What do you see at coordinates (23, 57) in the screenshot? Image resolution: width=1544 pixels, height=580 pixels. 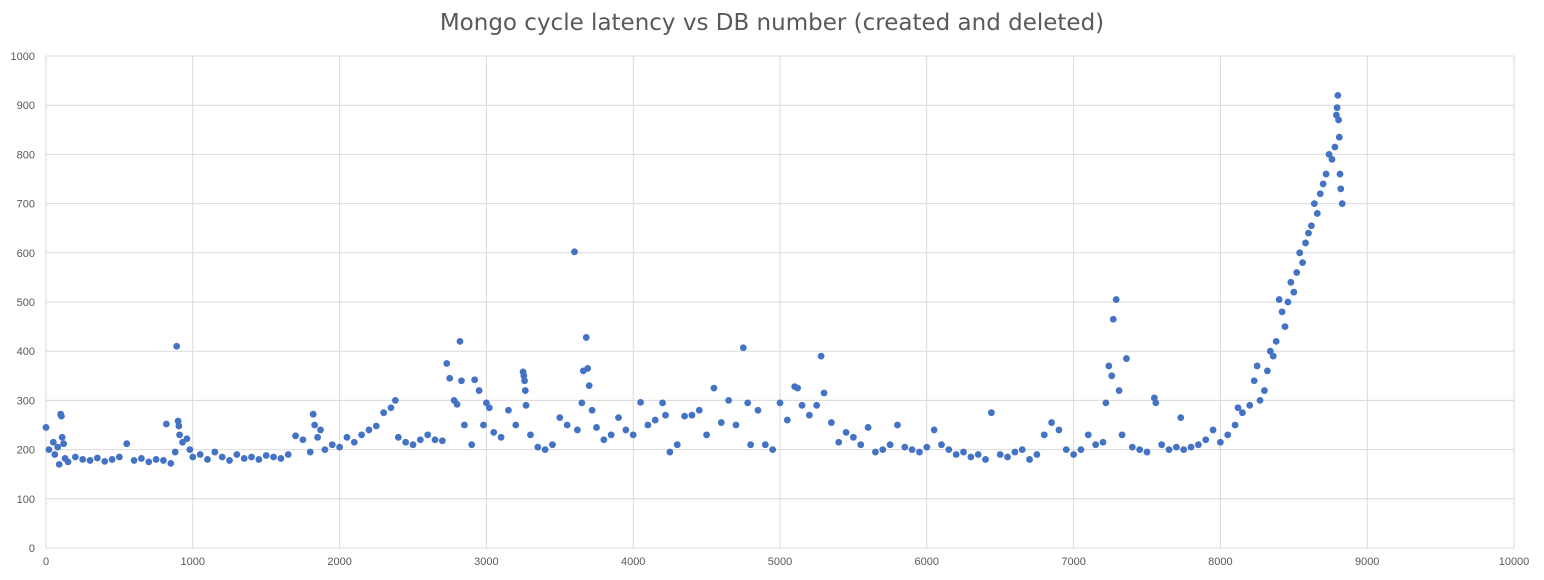 I see `y-tick-label: 1000` at bounding box center [23, 57].